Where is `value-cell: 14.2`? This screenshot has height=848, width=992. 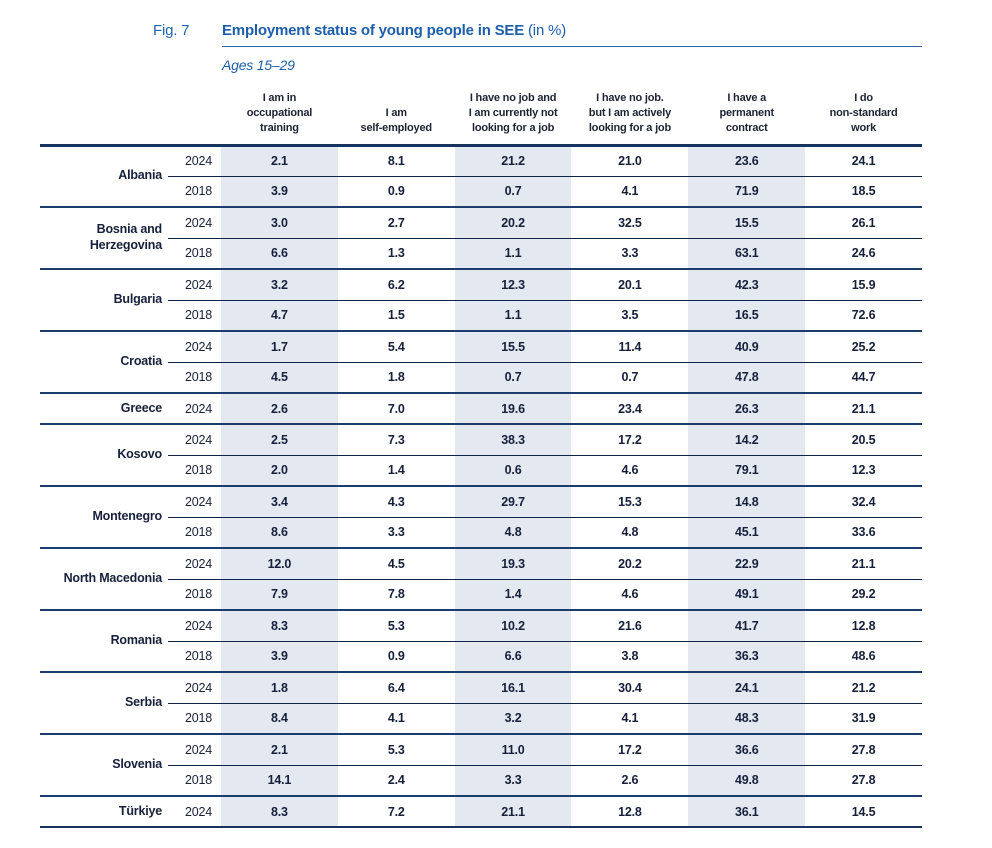 value-cell: 14.2 is located at coordinates (747, 439).